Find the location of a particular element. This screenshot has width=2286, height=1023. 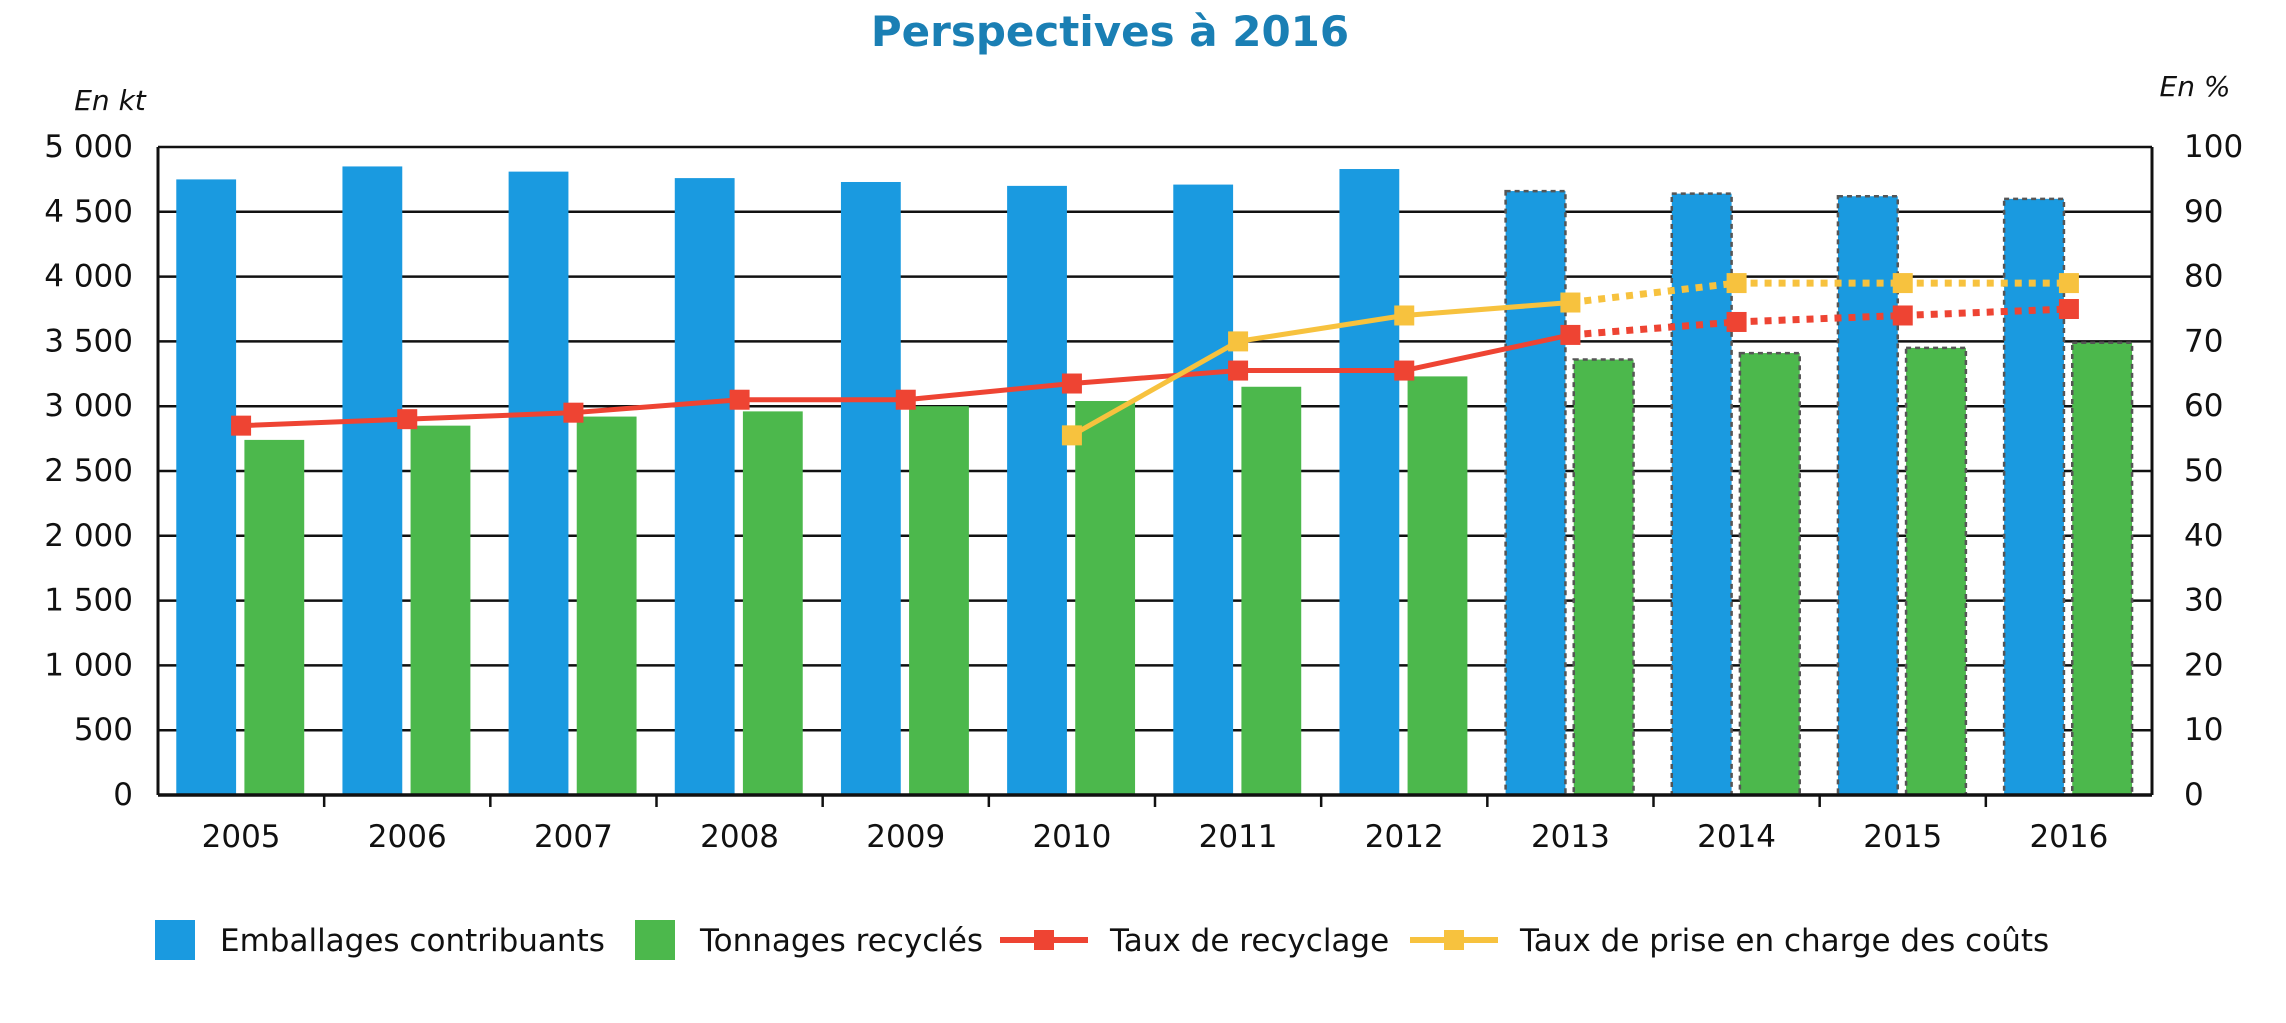

marker-taux-prise-en-charge-2011 is located at coordinates (1238, 341).